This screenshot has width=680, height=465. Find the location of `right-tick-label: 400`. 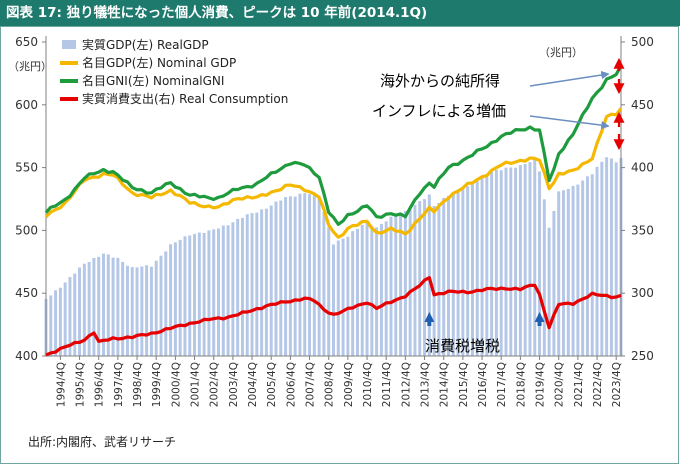

right-tick-label: 400 is located at coordinates (642, 168).